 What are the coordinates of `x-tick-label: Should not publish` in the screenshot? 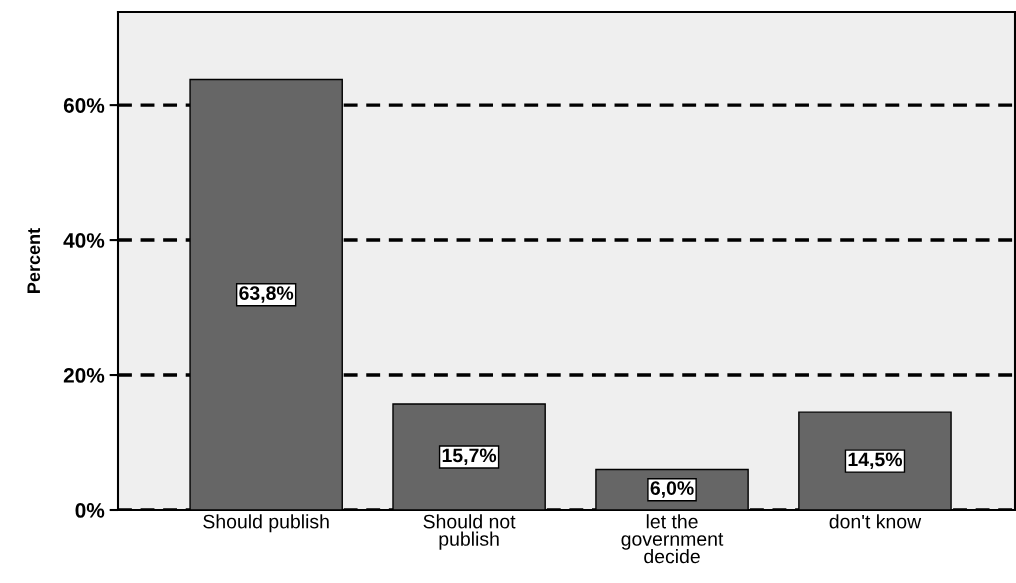 It's located at (469, 532).